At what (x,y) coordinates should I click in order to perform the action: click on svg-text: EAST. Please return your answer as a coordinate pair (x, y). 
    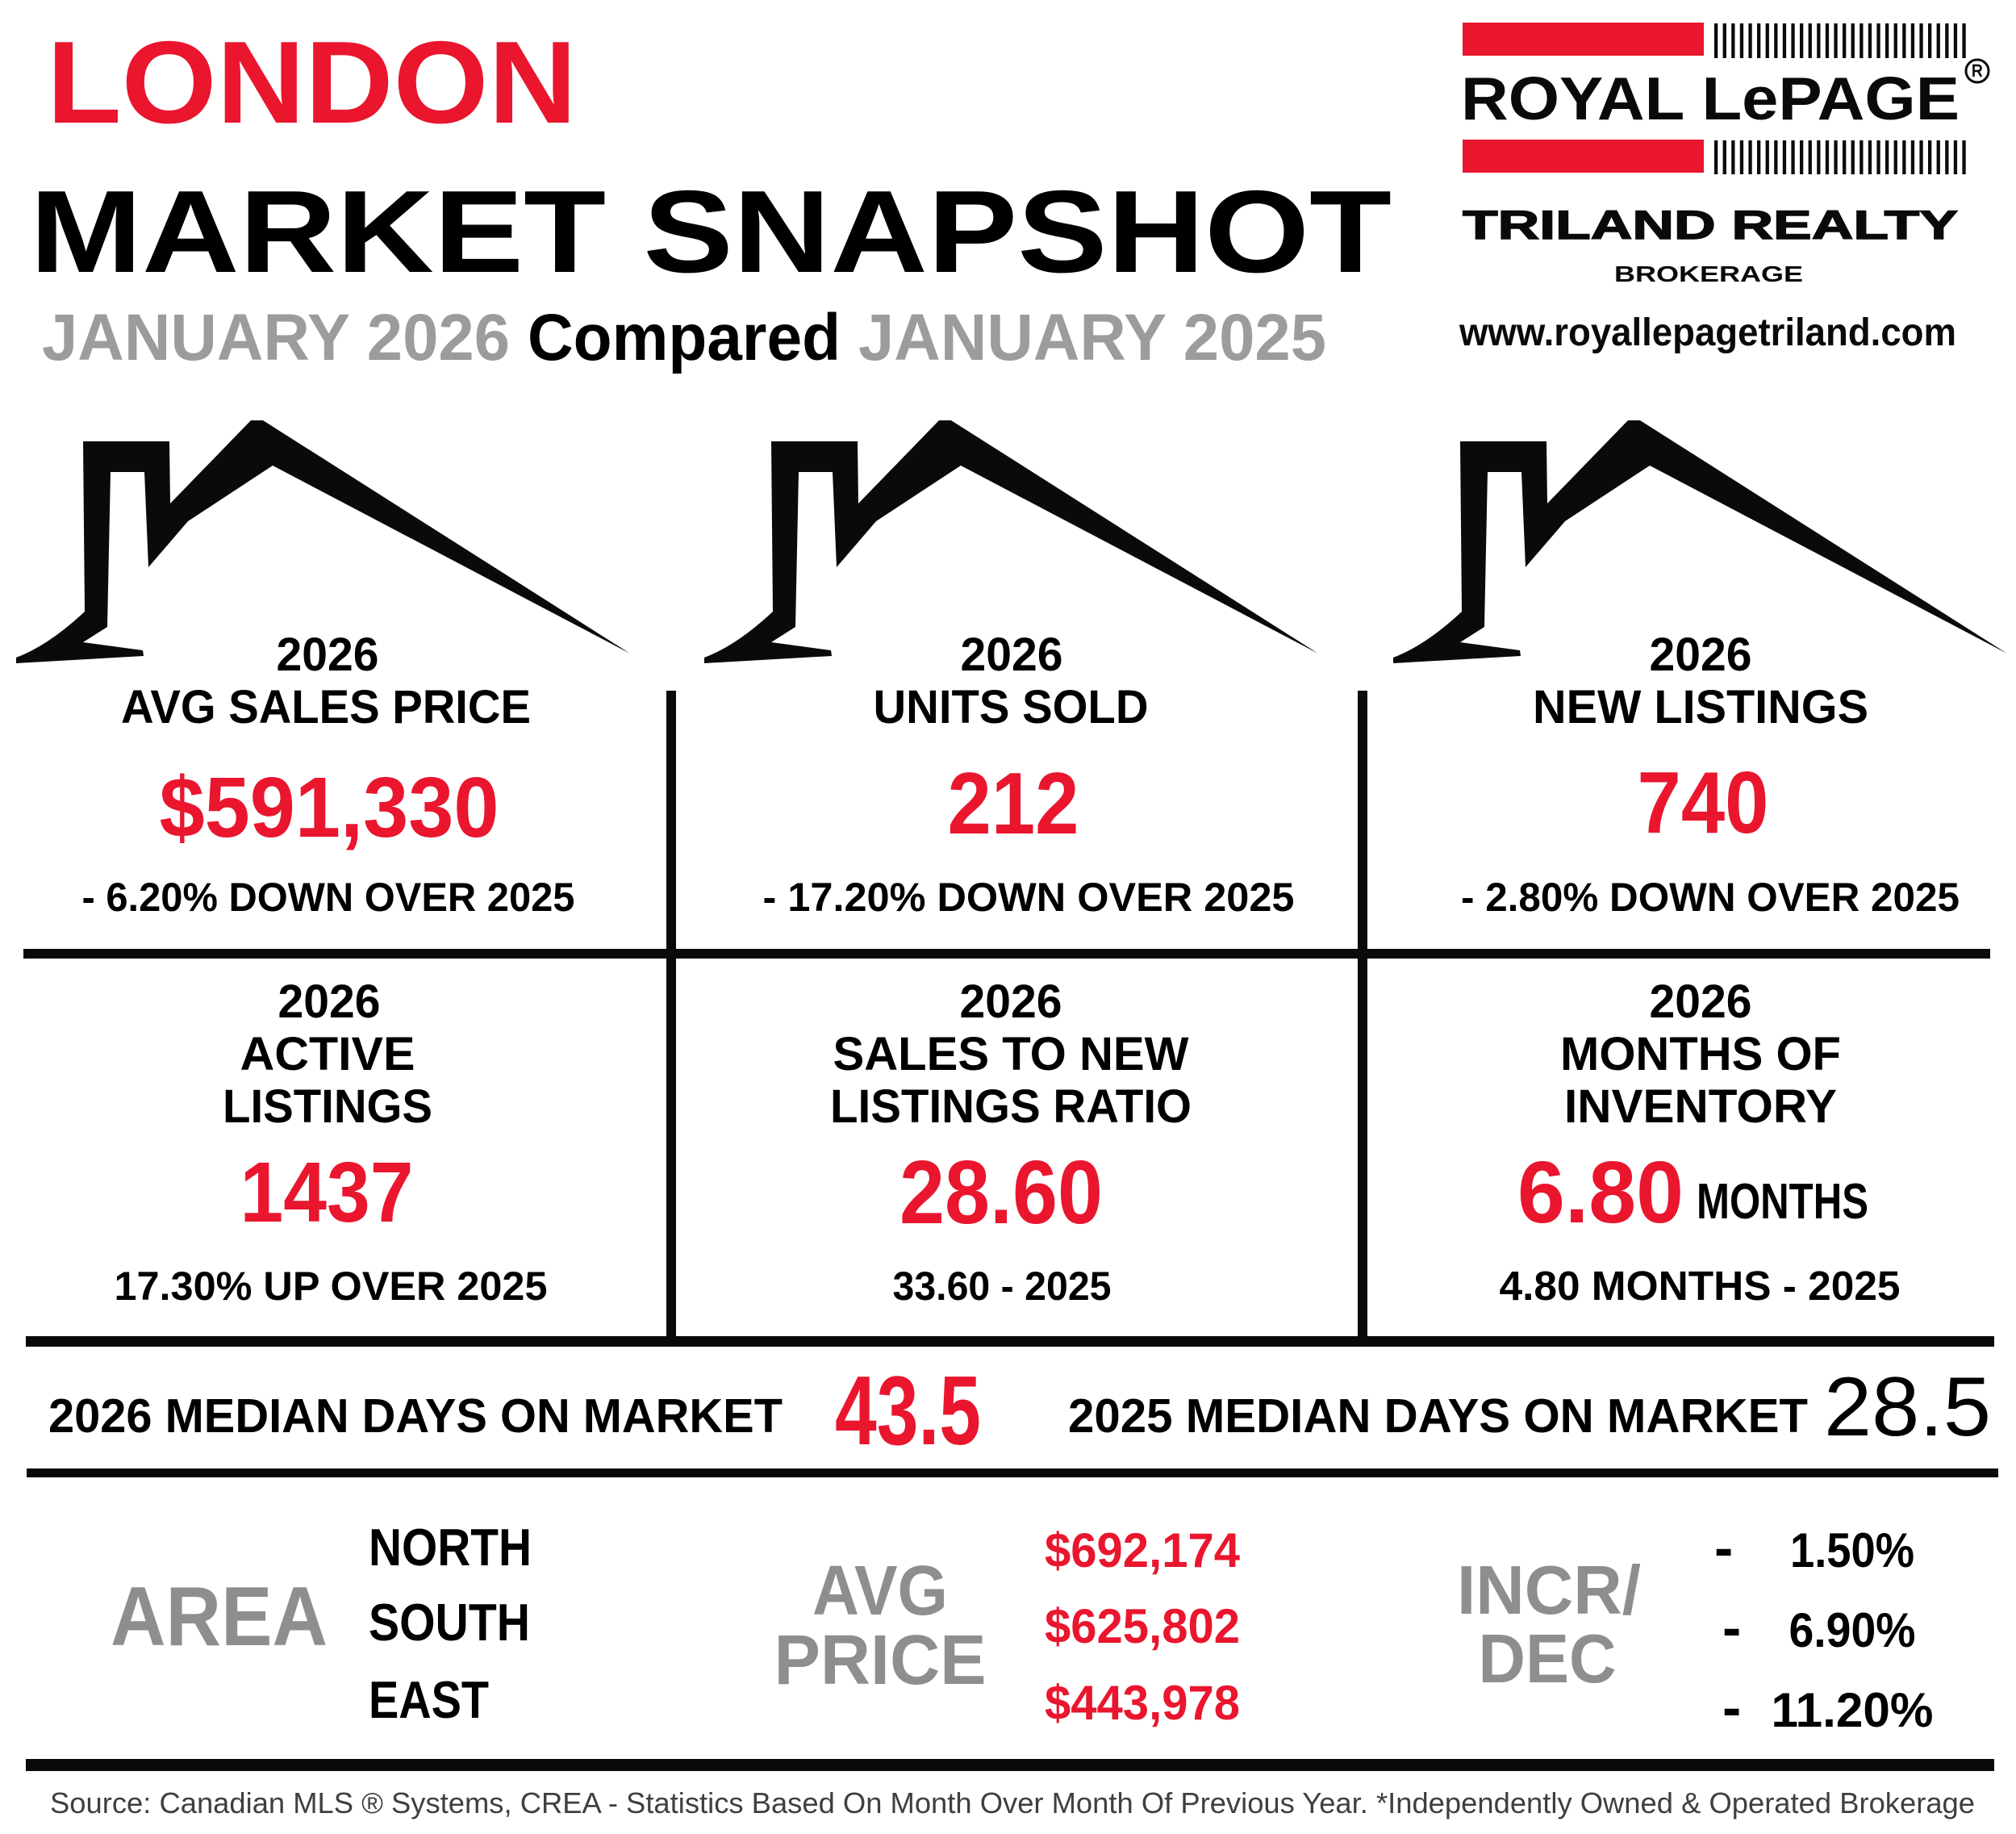
    Looking at the image, I should click on (429, 1700).